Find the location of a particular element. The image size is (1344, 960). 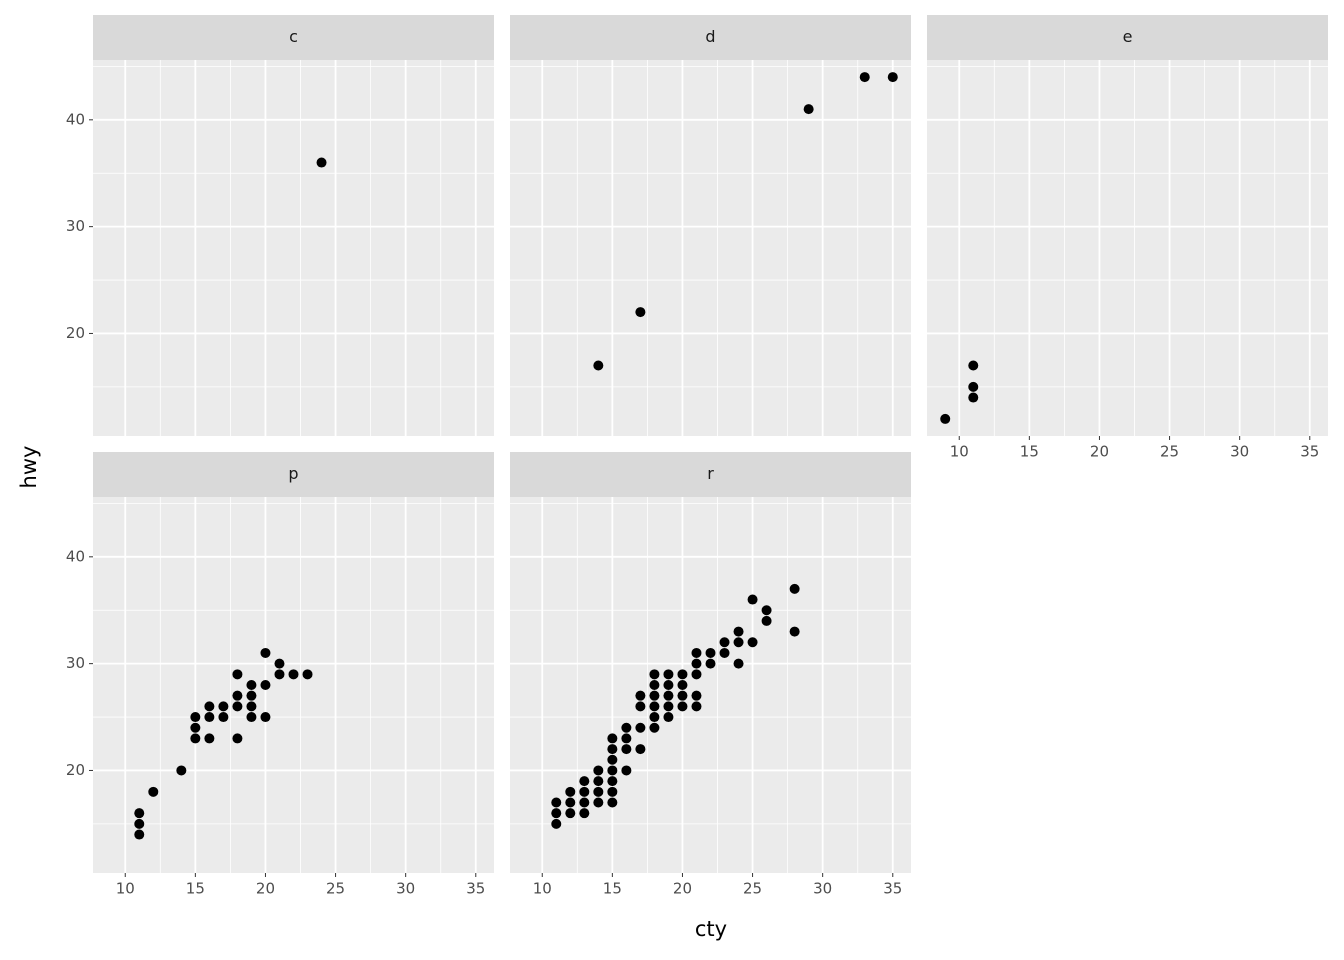

x-tick-label: 15 is located at coordinates (195, 889).